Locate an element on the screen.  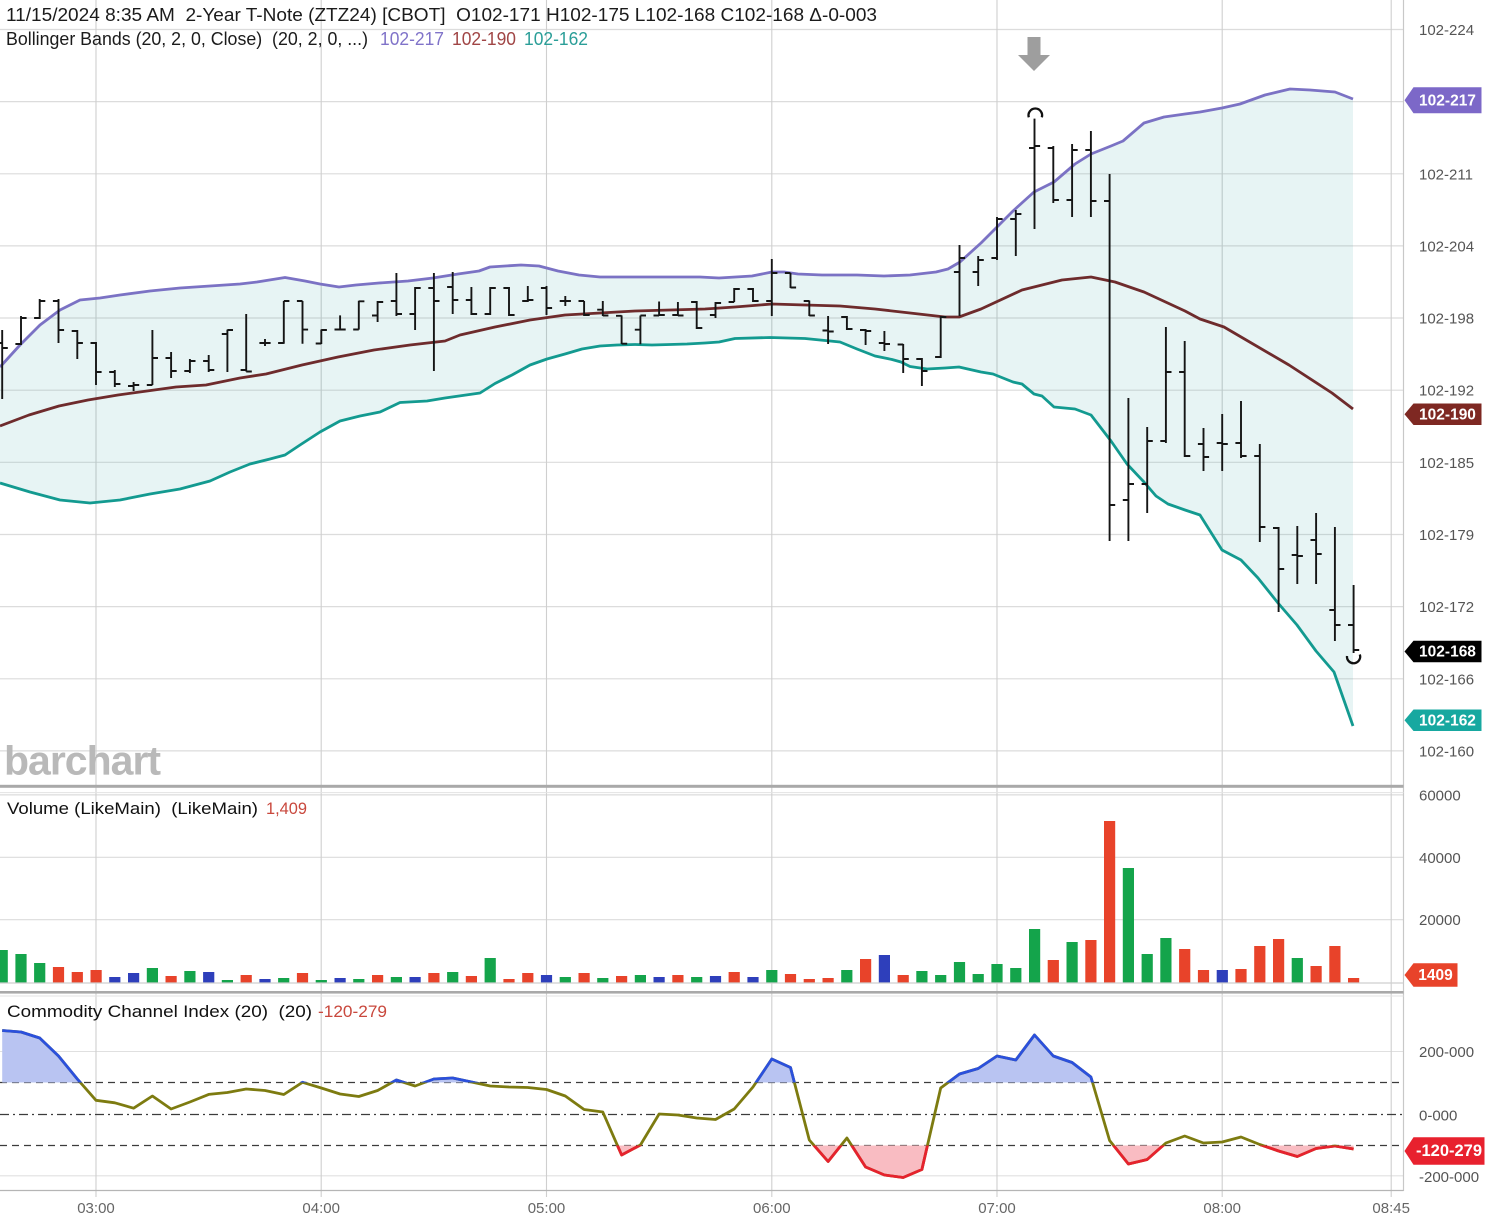
svg-text: 200-000 is located at coordinates (1446, 1052).